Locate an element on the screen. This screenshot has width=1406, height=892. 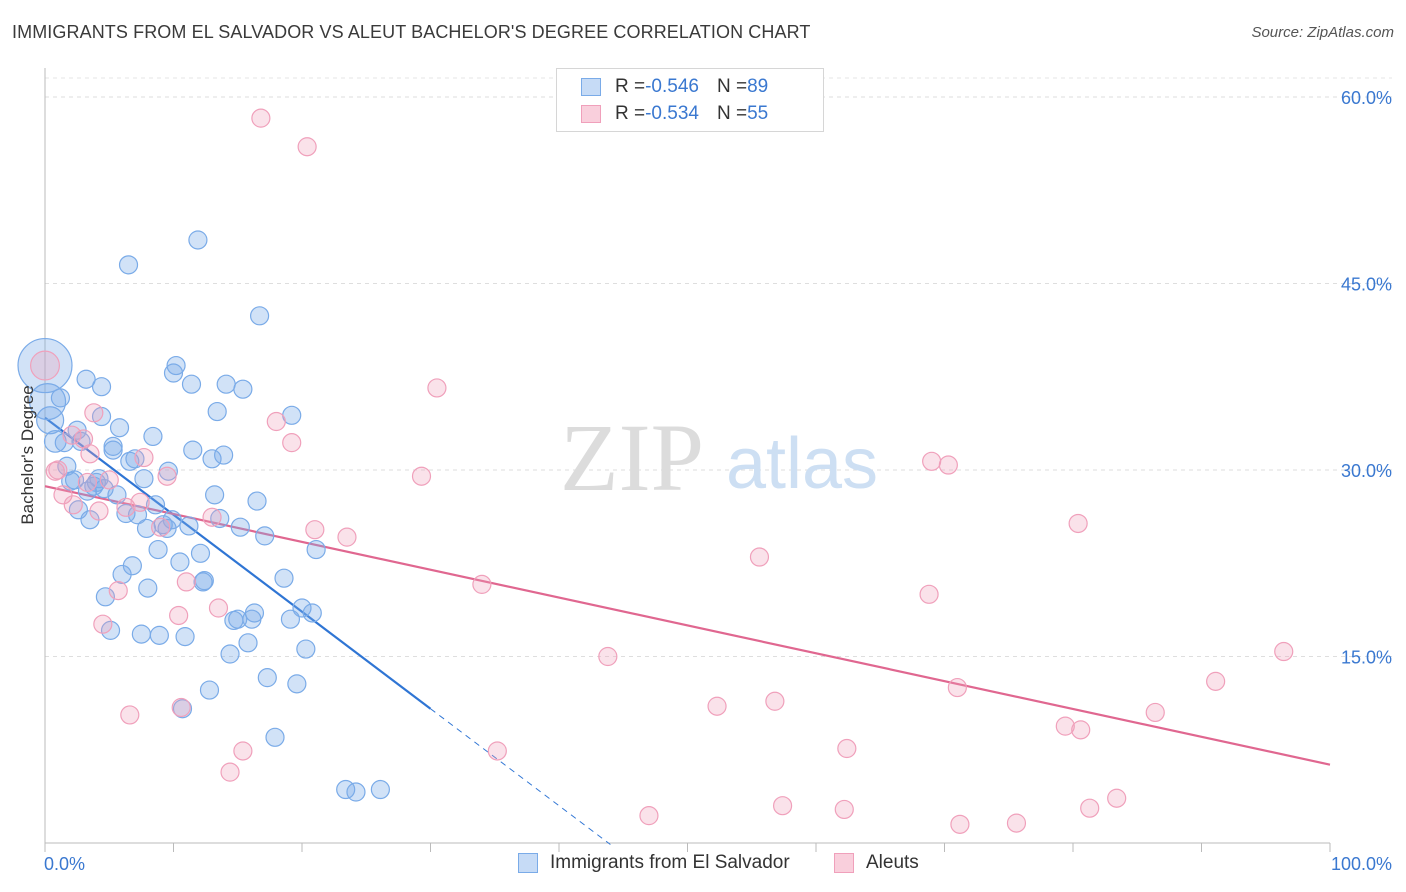
source-label: Source: ZipAtlas.com is located at coordinates (1322, 32).